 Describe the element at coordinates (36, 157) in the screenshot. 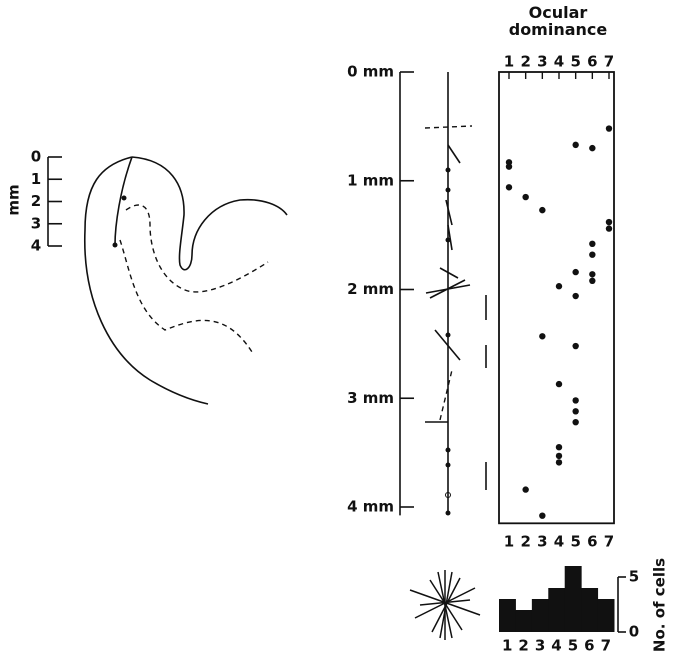

I see `scale-label: 0` at that location.